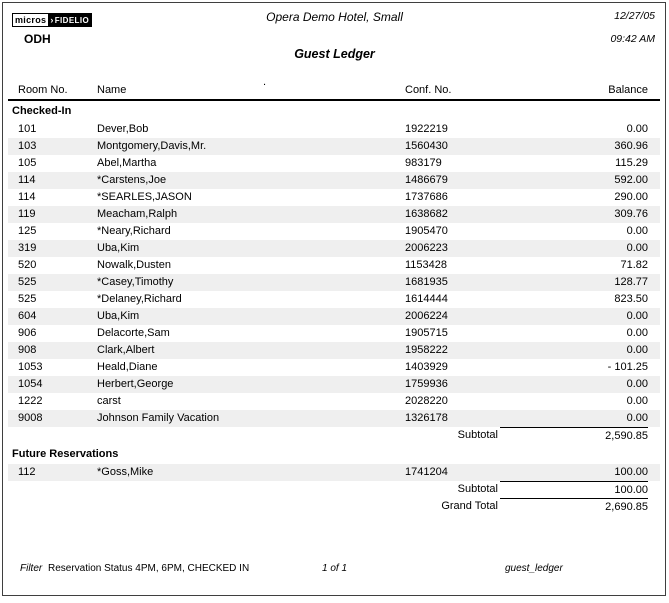 The image size is (669, 603). Describe the element at coordinates (334, 350) in the screenshot. I see `table-row: 908 Clark,Albert 1958222 0.00` at that location.